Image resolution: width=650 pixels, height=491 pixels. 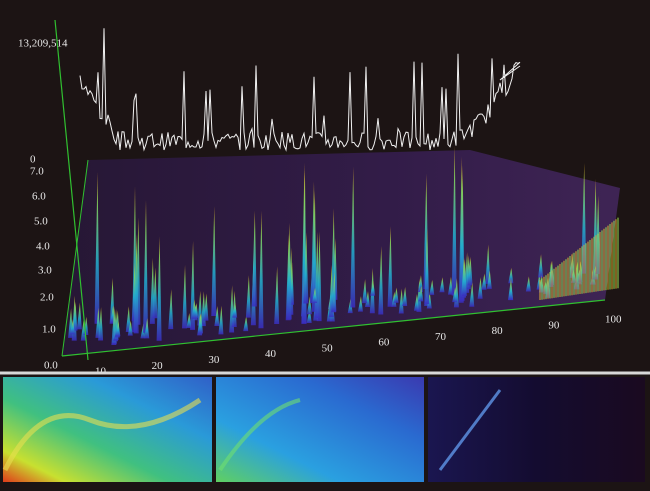 I want to click on vertical-tick-label: 3.0, so click(x=45, y=271).